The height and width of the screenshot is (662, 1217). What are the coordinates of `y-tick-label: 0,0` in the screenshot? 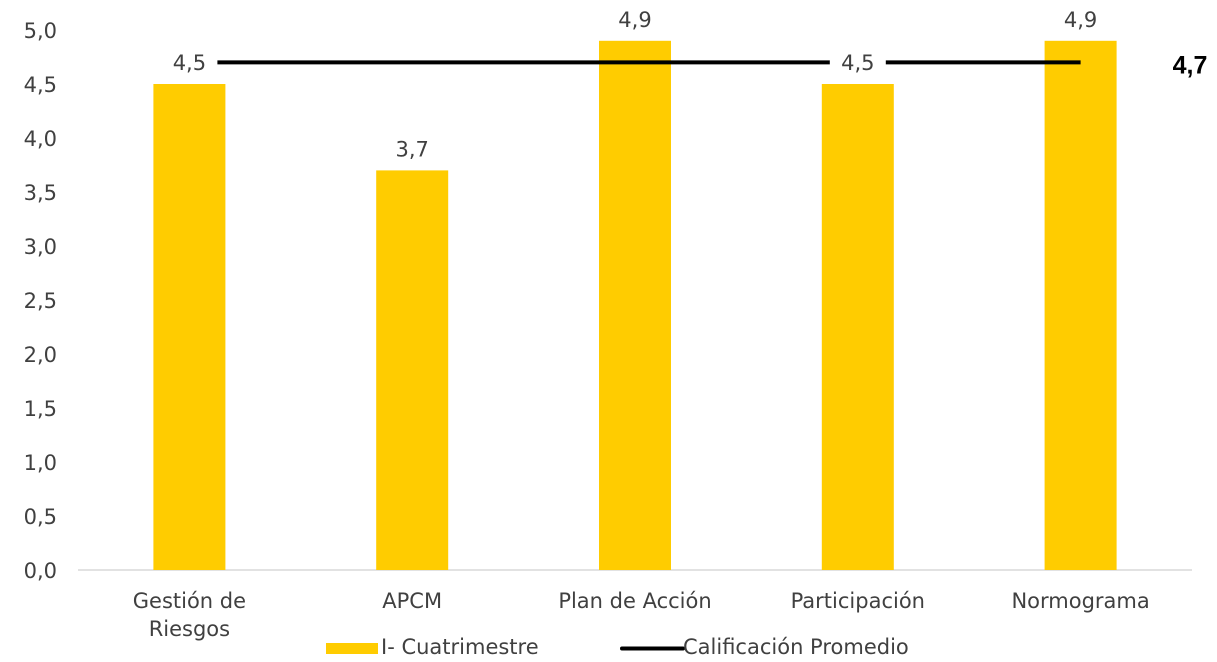 It's located at (40, 571).